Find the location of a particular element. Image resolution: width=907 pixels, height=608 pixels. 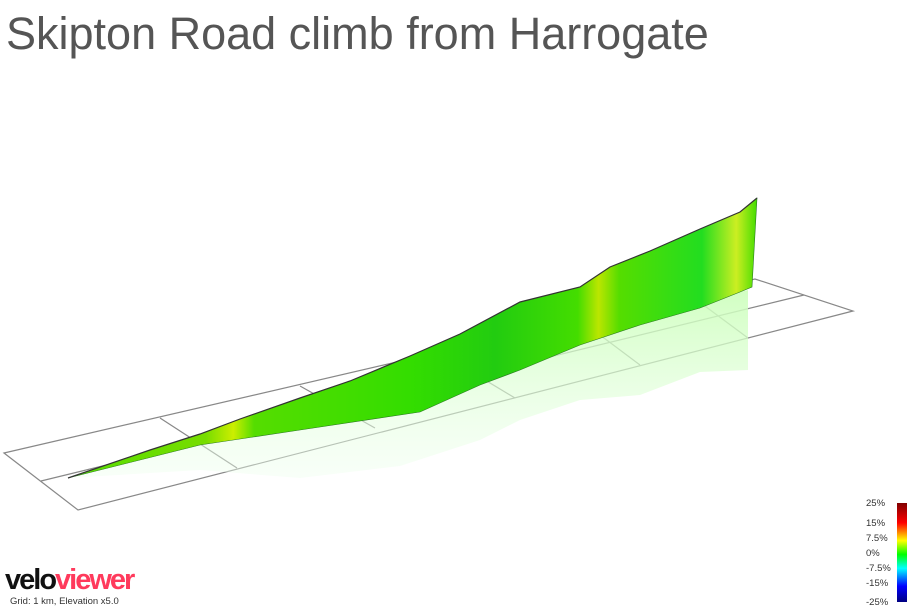

logo-part-viewer: viewer is located at coordinates (95, 580).